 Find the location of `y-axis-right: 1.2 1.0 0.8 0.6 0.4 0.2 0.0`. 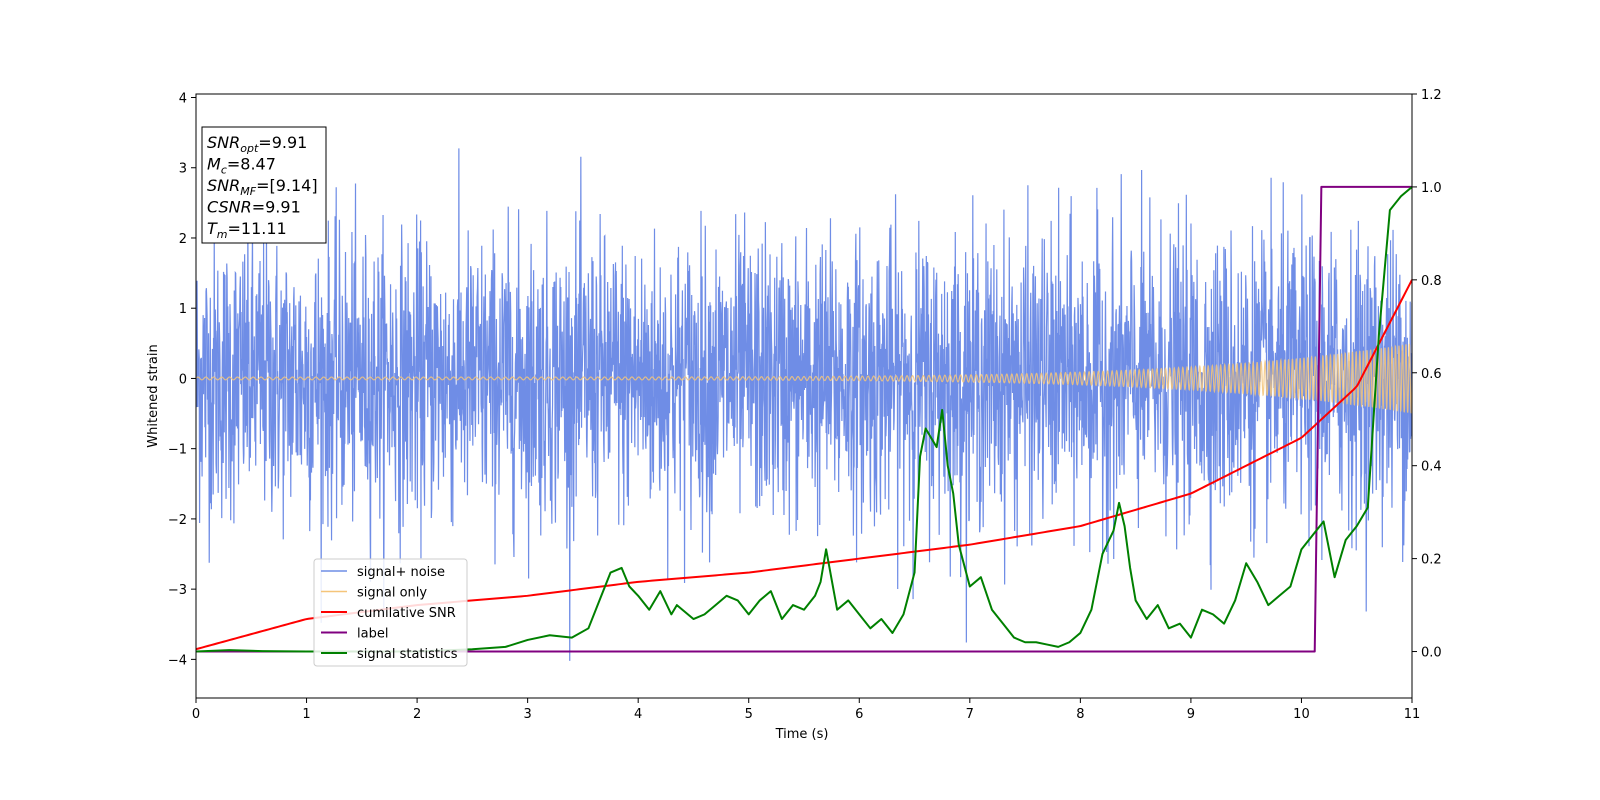

y-axis-right: 1.2 1.0 0.8 0.6 0.4 0.2 0.0 is located at coordinates (1427, 374).